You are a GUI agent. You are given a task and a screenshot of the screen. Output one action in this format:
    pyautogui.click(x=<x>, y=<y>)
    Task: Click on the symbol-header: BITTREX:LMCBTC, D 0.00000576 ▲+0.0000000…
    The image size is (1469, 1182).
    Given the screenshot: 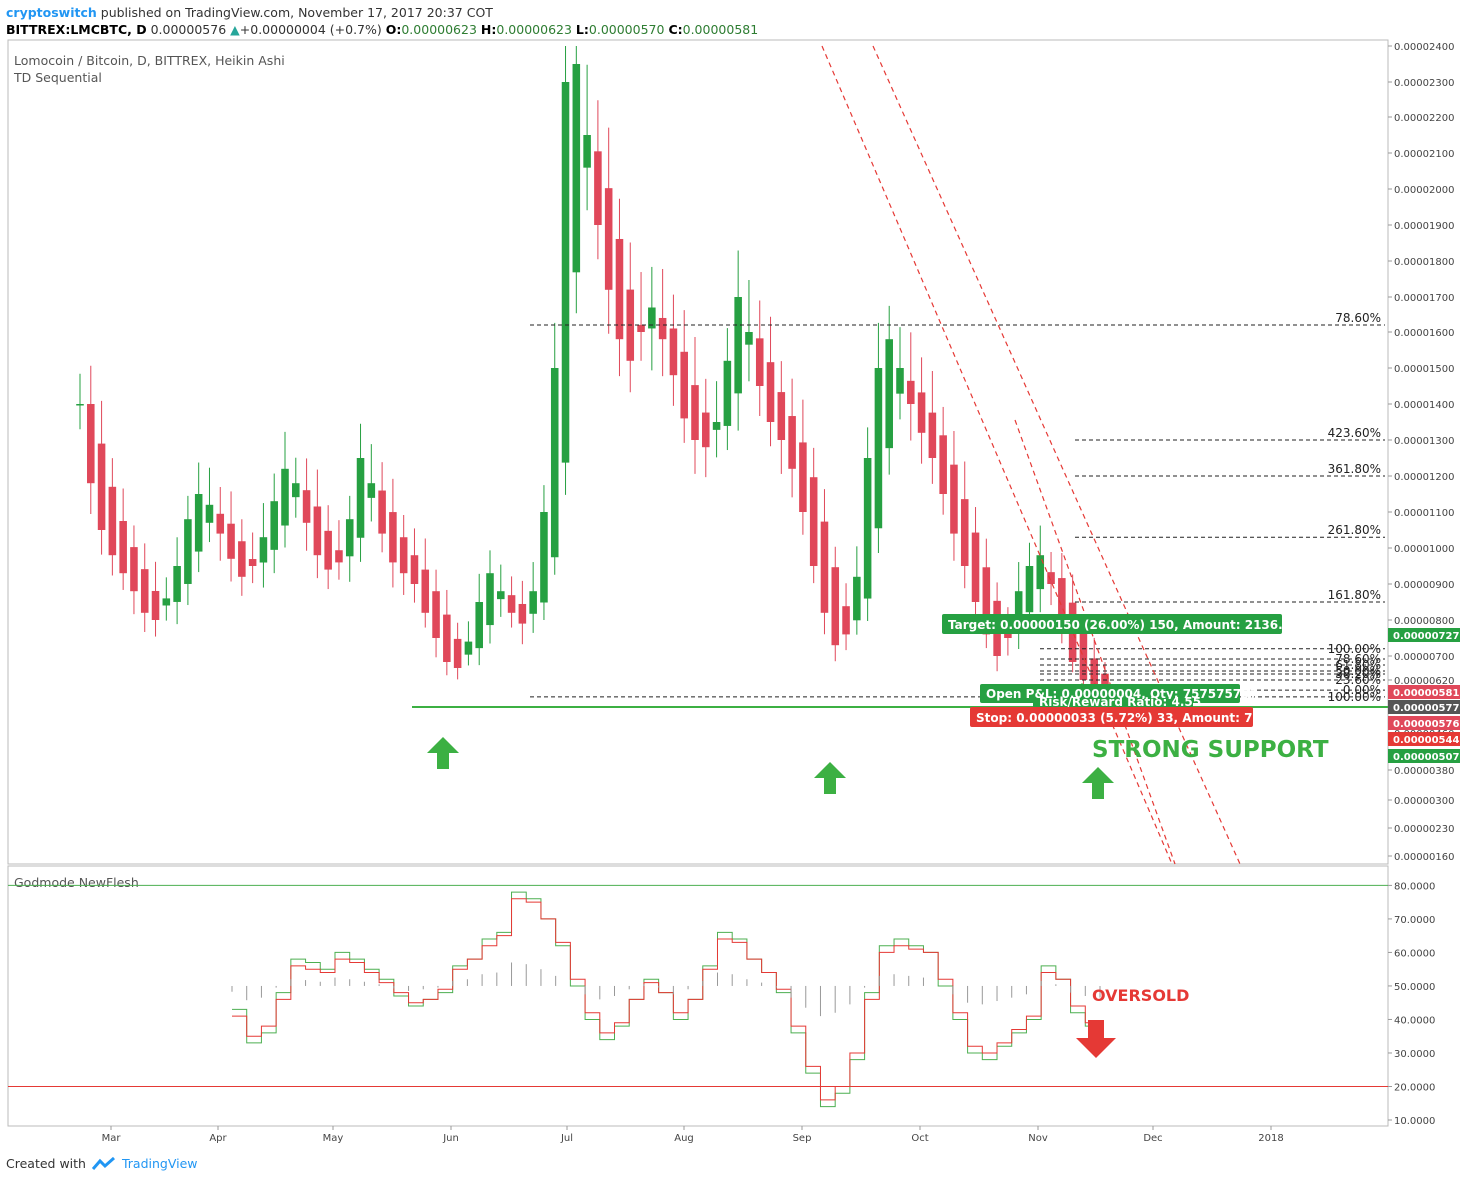 What is the action you would take?
    pyautogui.click(x=382, y=29)
    